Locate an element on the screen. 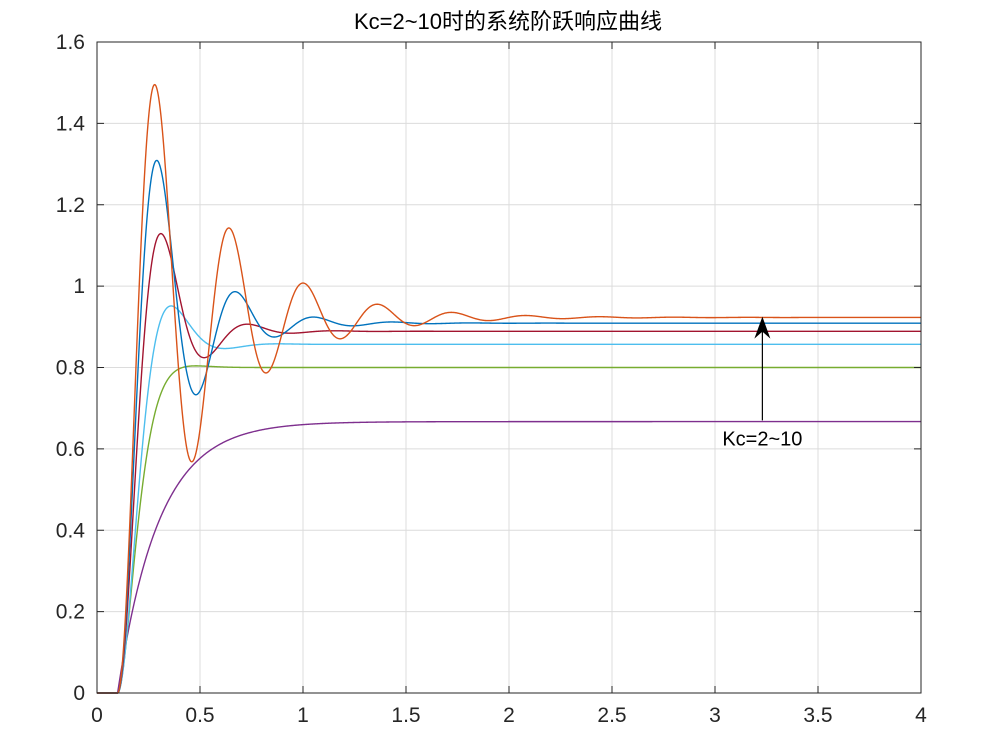  x-tick-label: 2.5 is located at coordinates (611, 715).